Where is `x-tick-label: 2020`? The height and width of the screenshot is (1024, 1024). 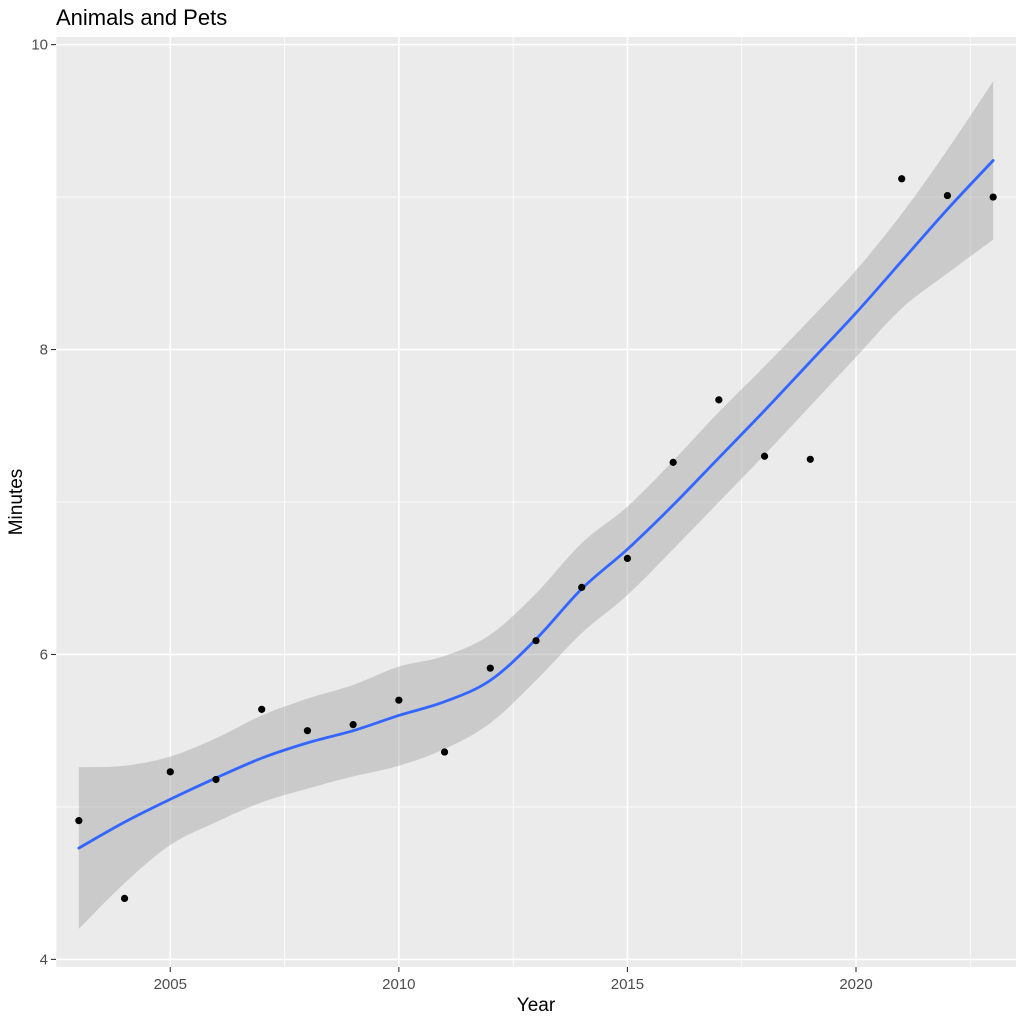
x-tick-label: 2020 is located at coordinates (855, 984).